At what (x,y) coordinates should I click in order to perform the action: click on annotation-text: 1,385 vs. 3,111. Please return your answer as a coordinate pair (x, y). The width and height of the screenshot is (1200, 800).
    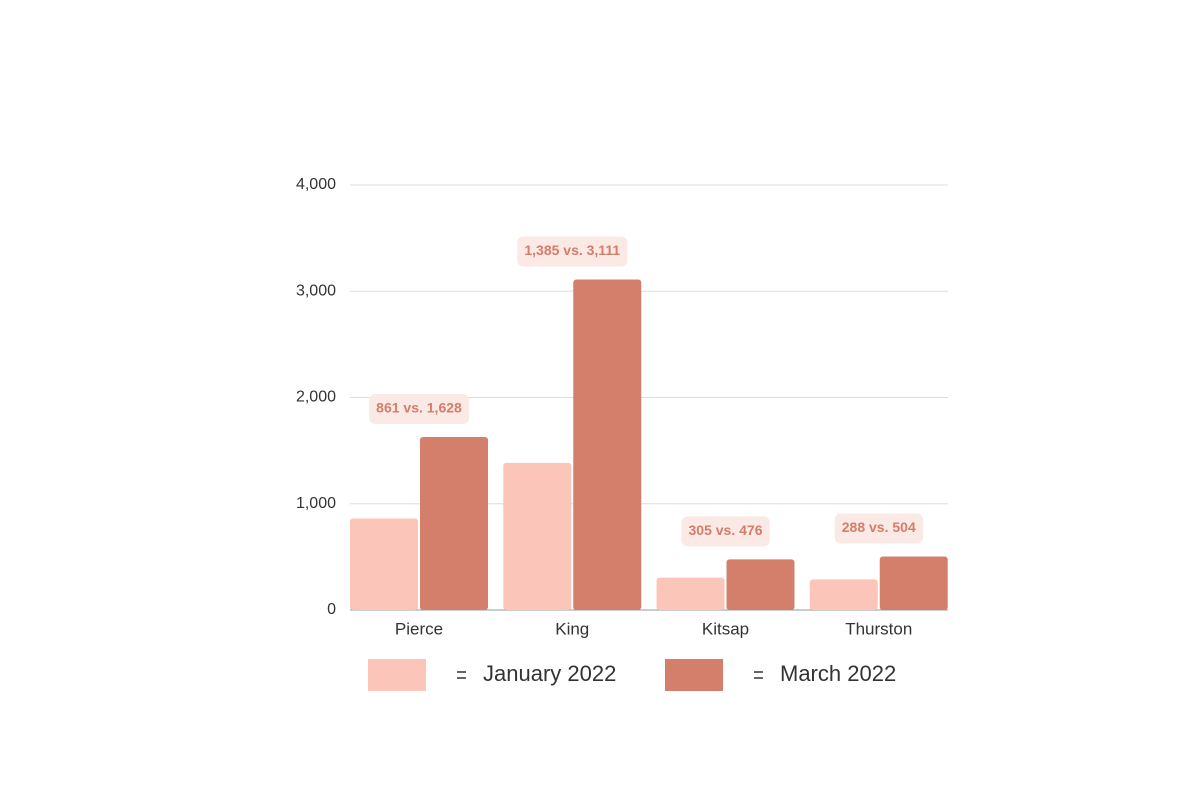
    Looking at the image, I should click on (572, 250).